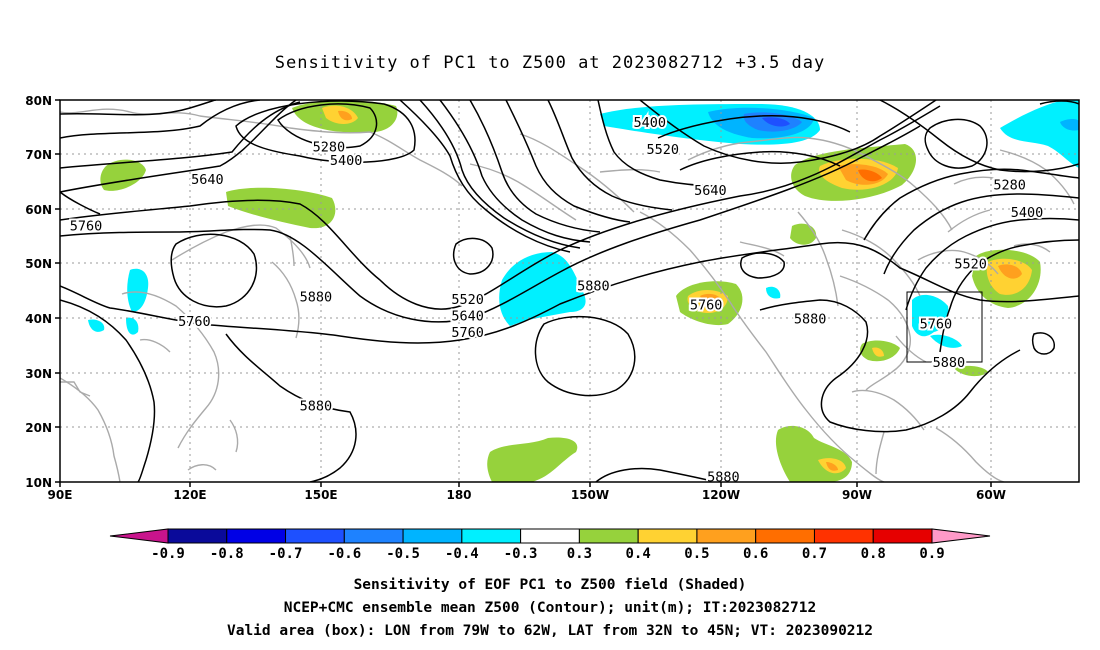  Describe the element at coordinates (189, 495) in the screenshot. I see `lon-tick-label: 120E` at that location.